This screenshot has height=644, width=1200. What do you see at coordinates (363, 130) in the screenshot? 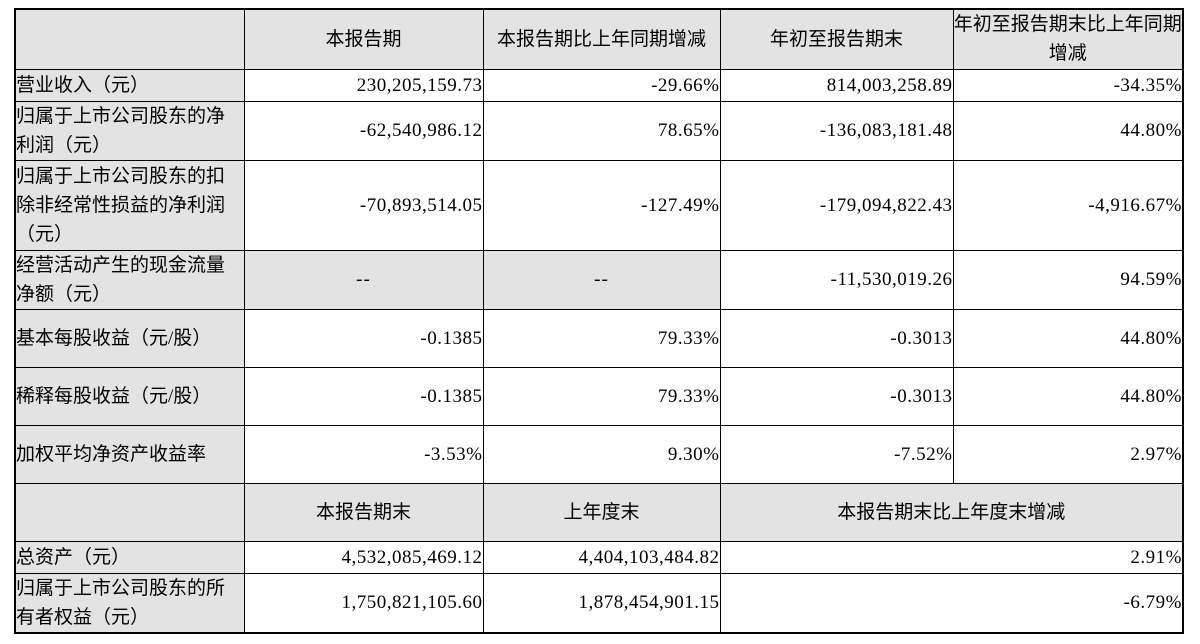
I see `value-cell: -62,540,986.12` at bounding box center [363, 130].